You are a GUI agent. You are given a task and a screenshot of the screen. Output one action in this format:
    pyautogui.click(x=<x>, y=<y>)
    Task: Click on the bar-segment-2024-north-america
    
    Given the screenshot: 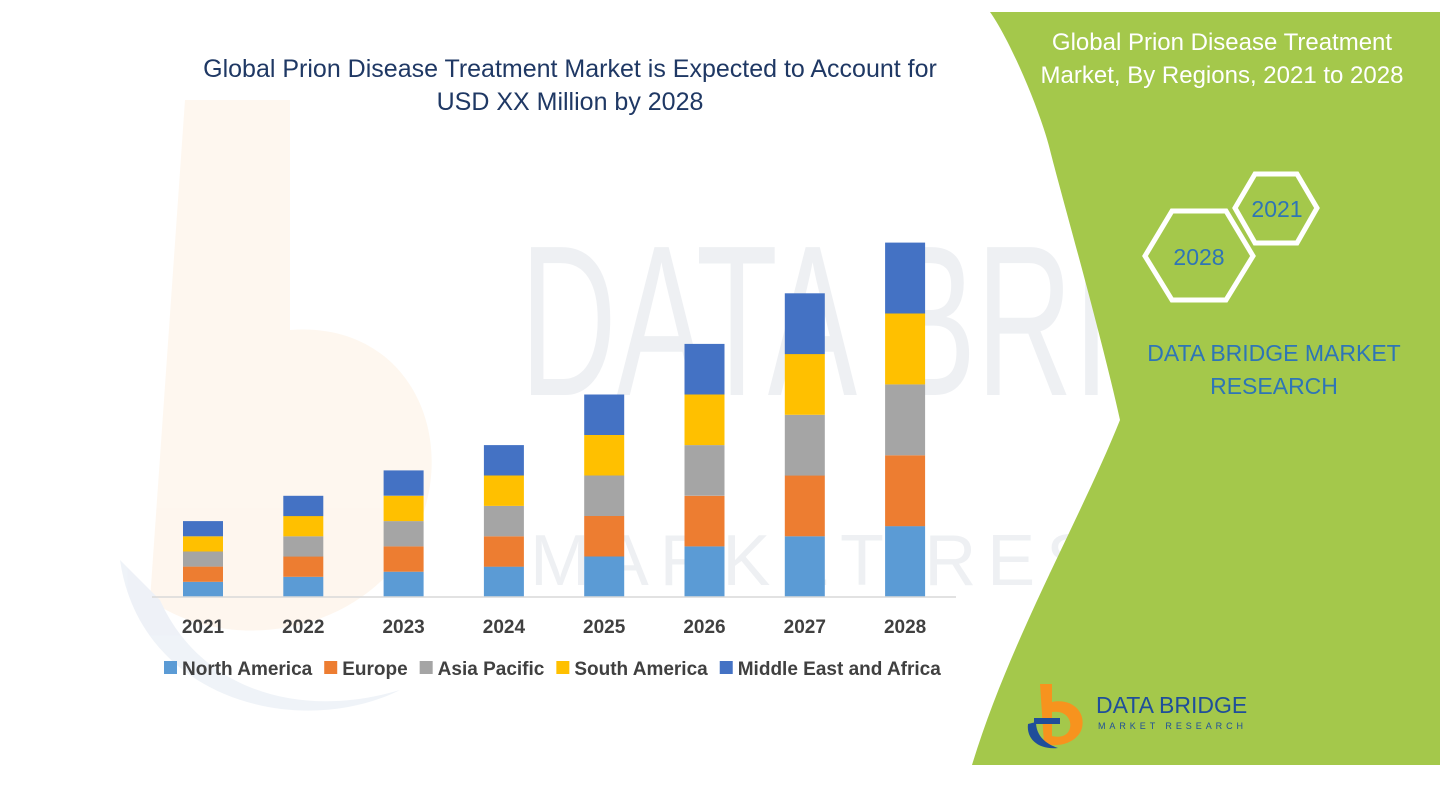 What is the action you would take?
    pyautogui.click(x=503, y=581)
    